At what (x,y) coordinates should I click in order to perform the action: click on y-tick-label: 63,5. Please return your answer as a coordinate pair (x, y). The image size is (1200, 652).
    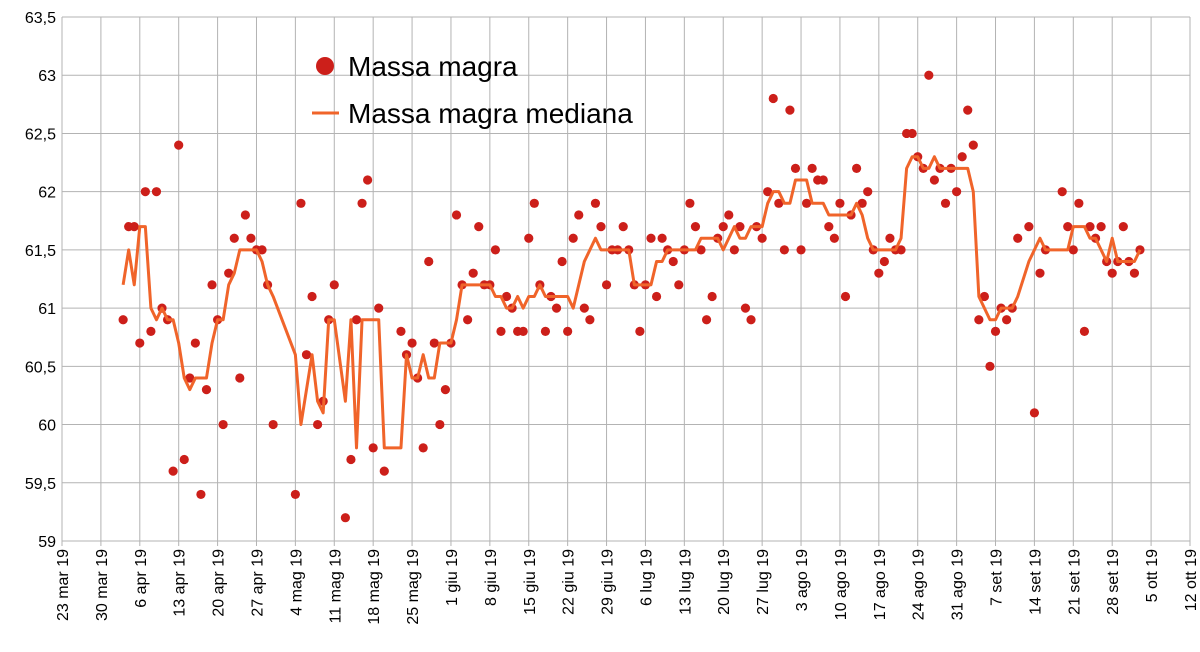
    Looking at the image, I should click on (40, 18).